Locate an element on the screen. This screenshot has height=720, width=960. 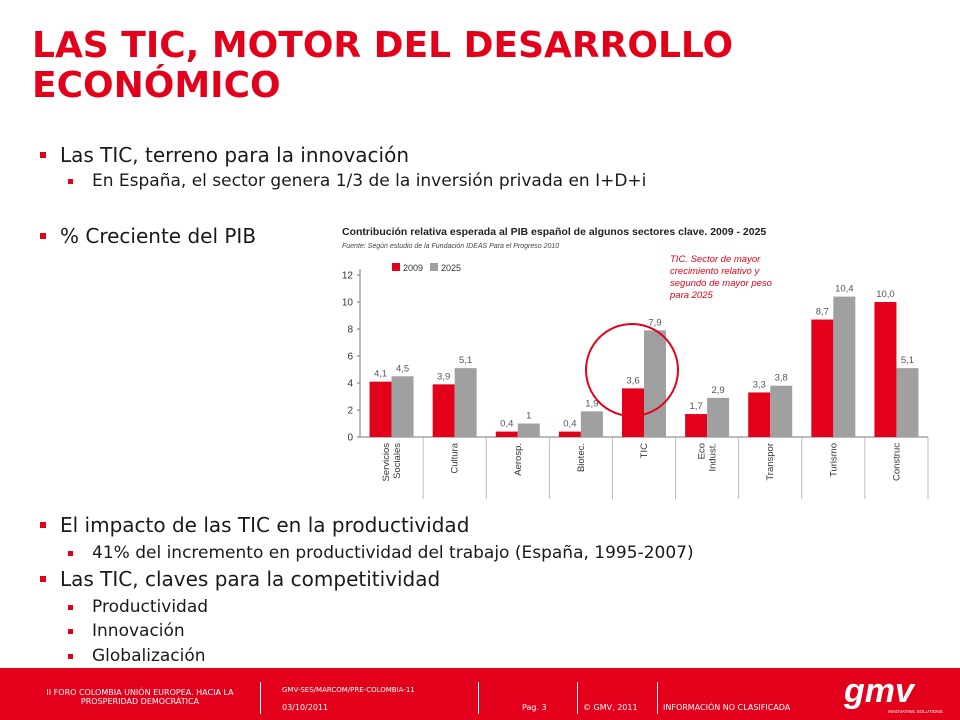
bar-value-label: 3,6 is located at coordinates (632, 380).